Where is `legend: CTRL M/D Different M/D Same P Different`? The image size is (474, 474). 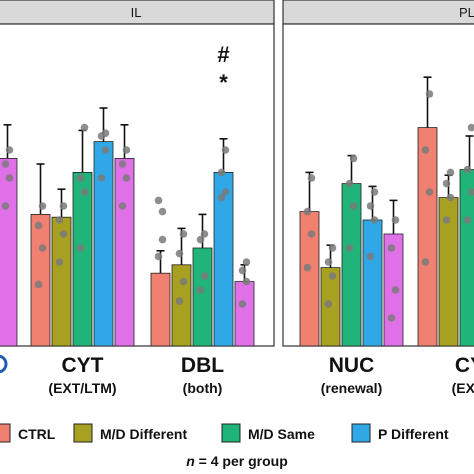 legend: CTRL M/D Different M/D Same P Different is located at coordinates (224, 433).